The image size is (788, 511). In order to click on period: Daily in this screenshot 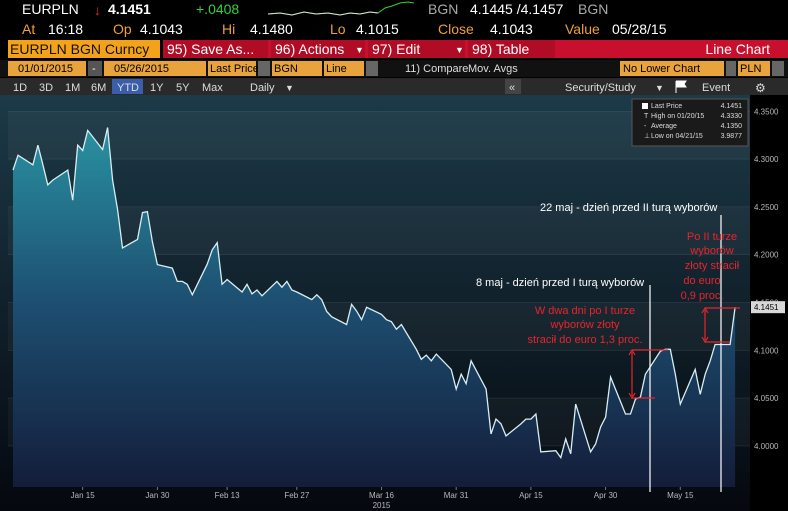, I will do `click(262, 88)`.